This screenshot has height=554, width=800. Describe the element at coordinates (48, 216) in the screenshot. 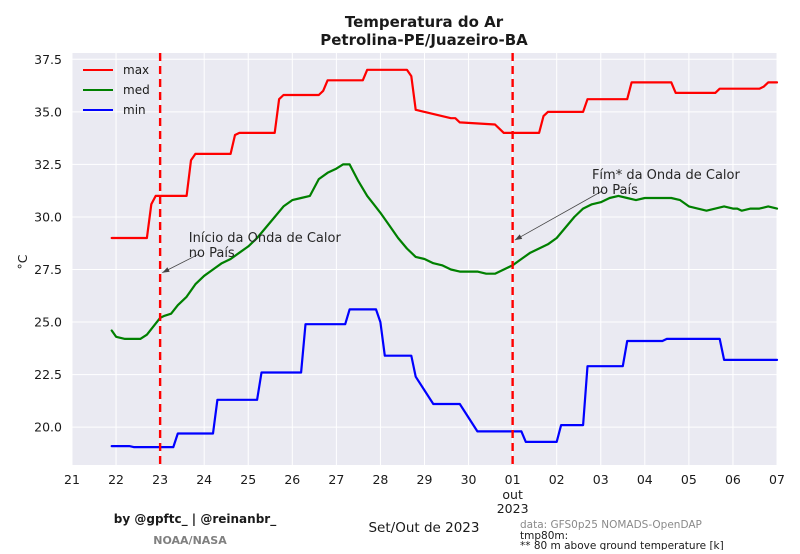

I see `y-tick-label: 30.0` at that location.